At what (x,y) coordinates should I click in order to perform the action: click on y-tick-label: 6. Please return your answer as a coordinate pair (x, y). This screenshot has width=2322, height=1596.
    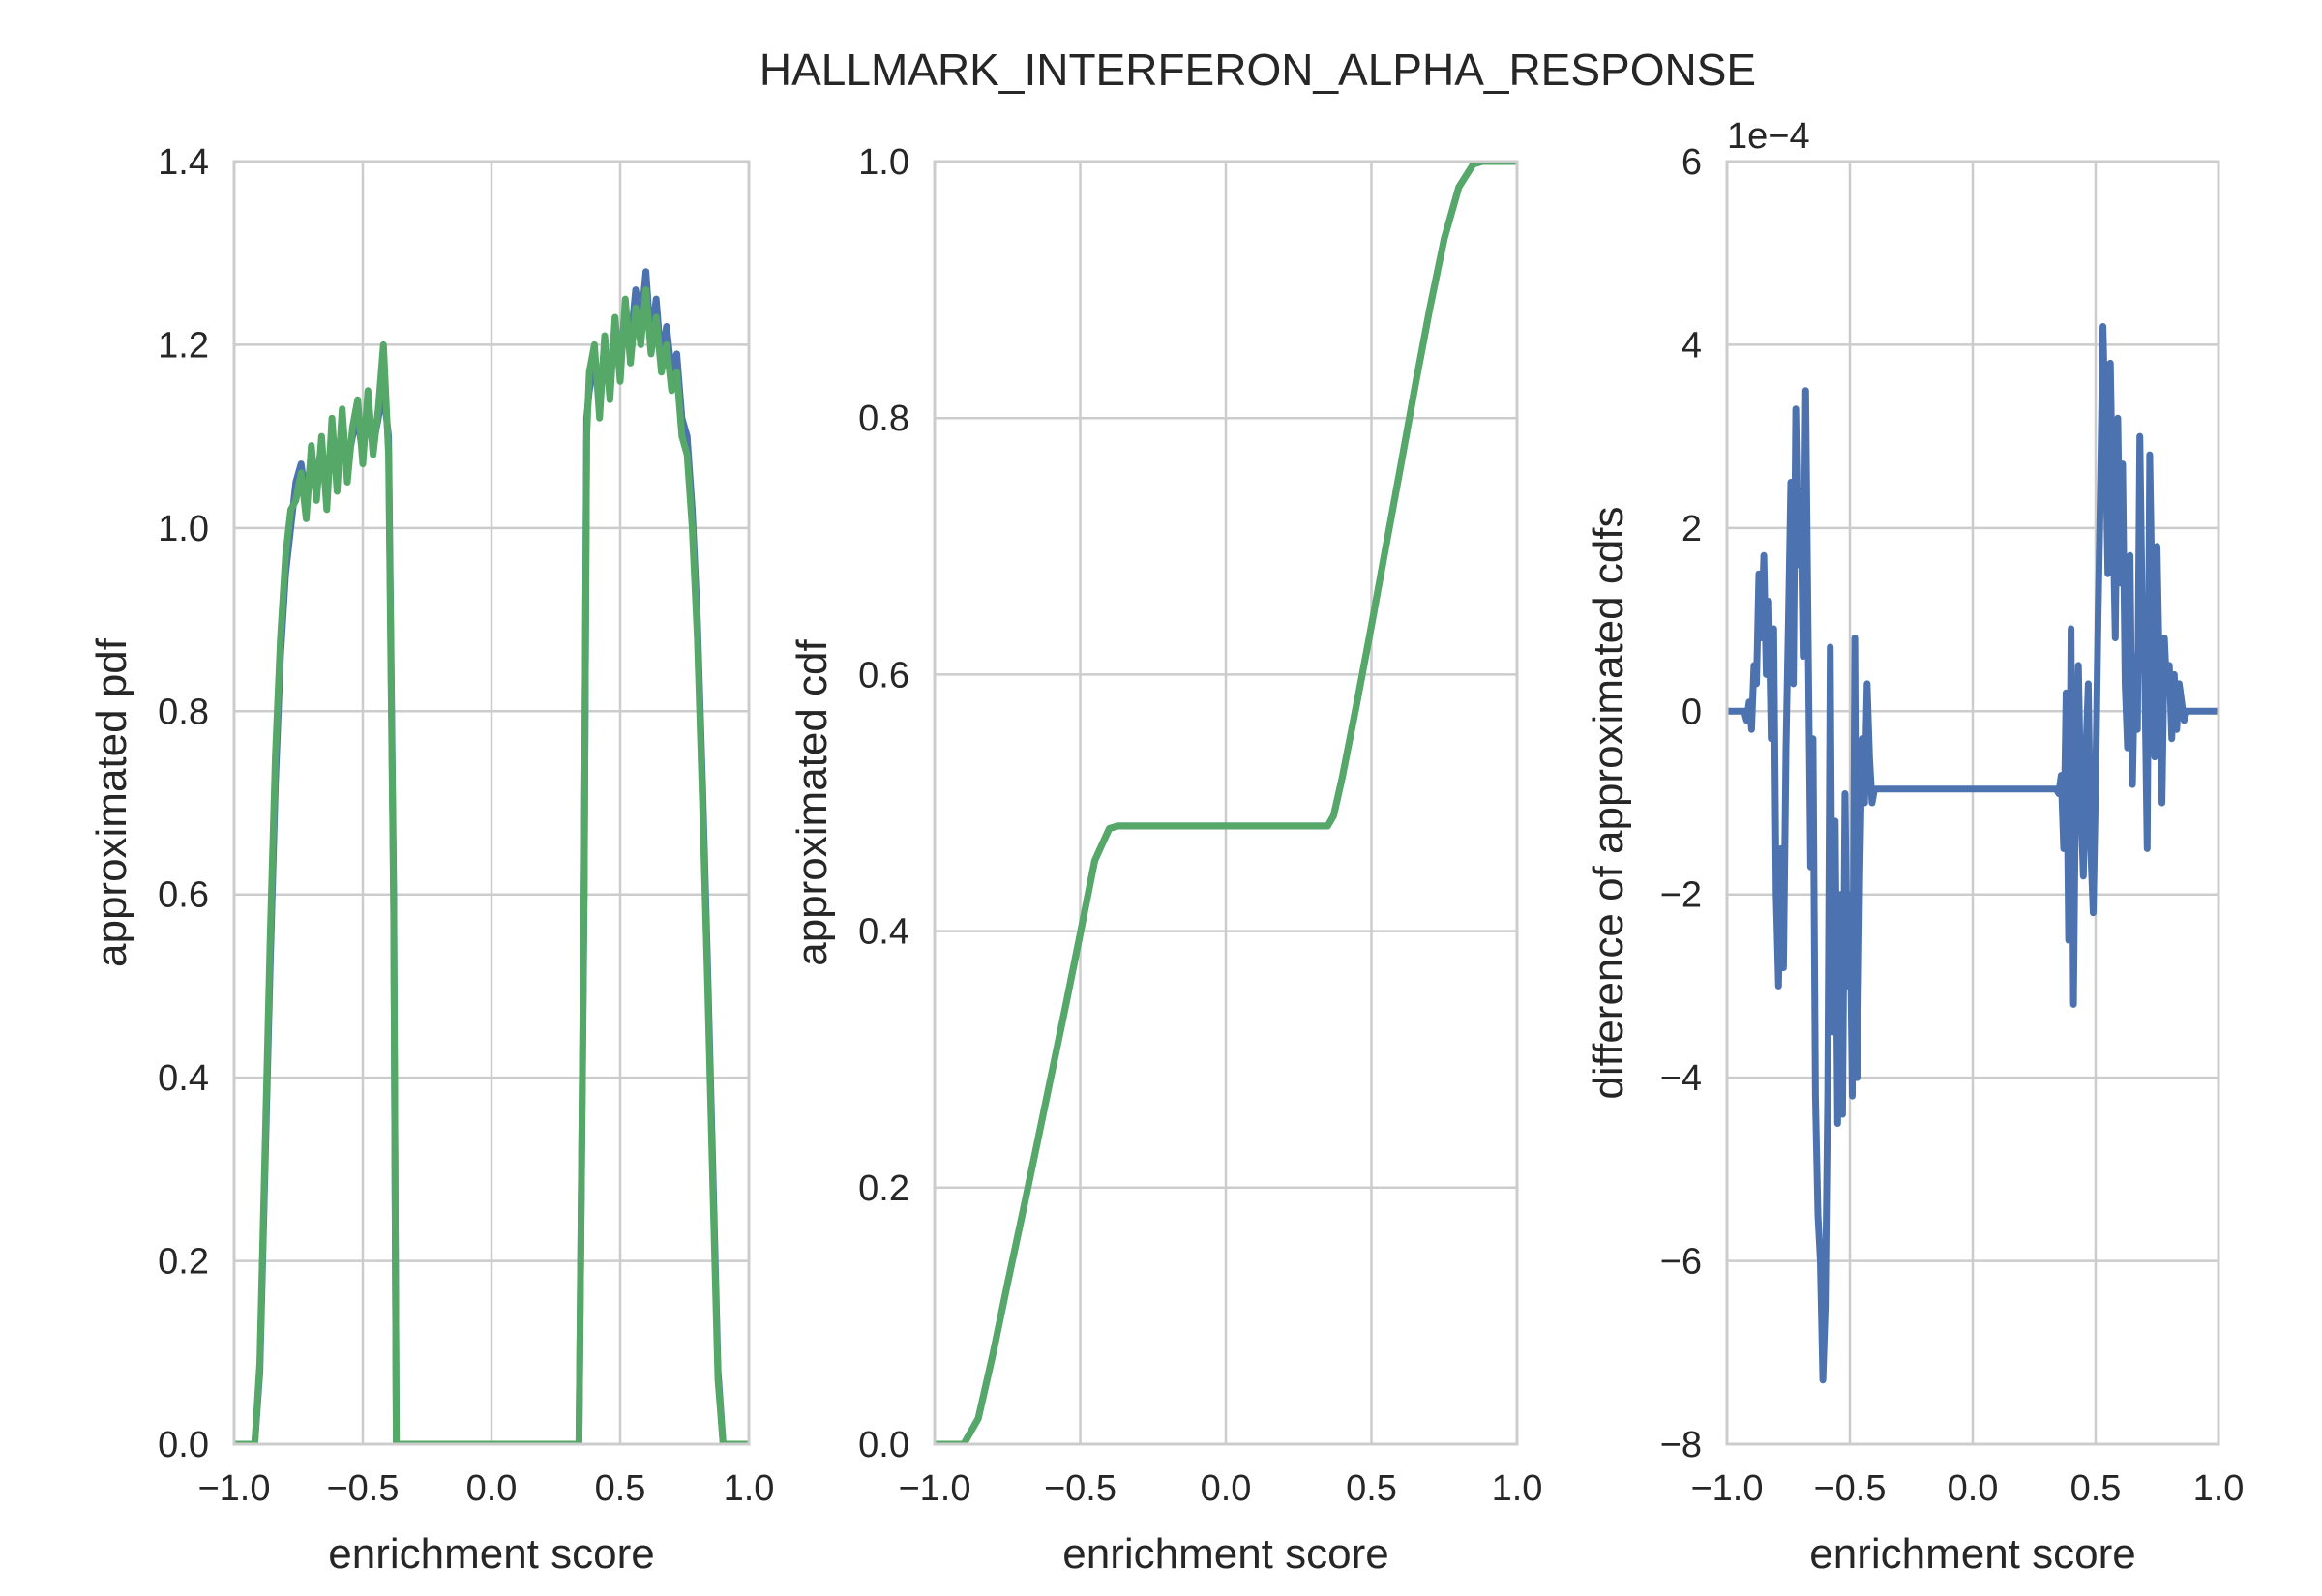
    Looking at the image, I should click on (1692, 162).